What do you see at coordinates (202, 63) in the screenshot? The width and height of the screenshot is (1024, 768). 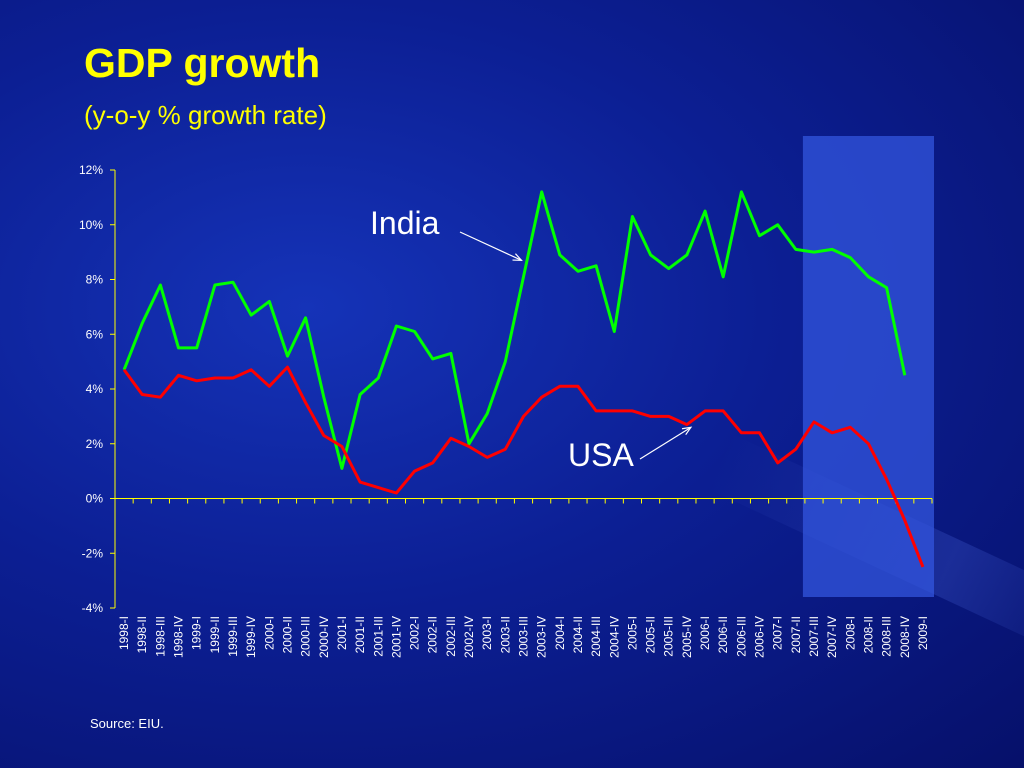 I see `slide-title: GDP growth` at bounding box center [202, 63].